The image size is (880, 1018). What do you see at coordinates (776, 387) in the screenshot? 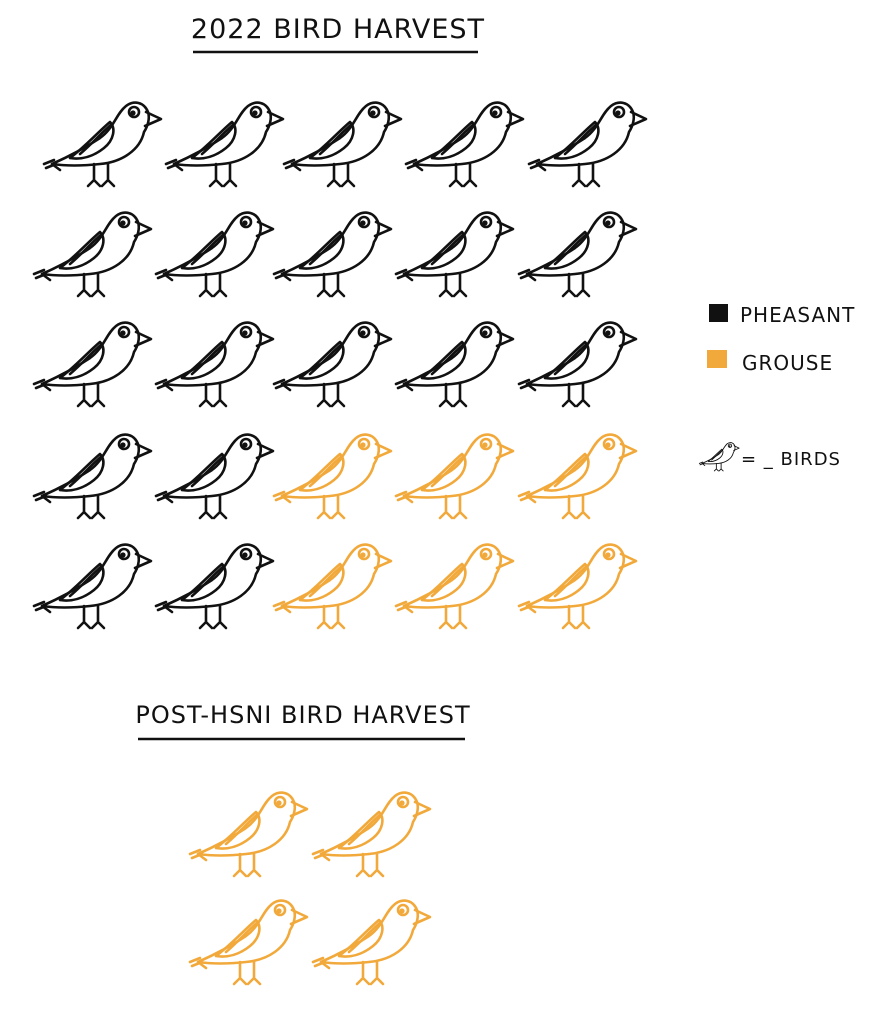
I see `legend: PHEASANT GROUSE = _ BIRDS` at bounding box center [776, 387].